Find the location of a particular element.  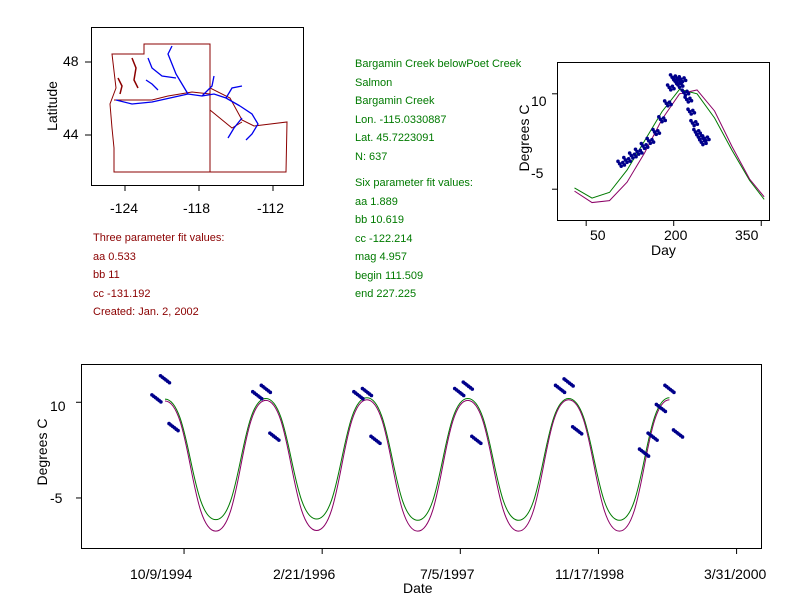

state-boundary-outline is located at coordinates (198, 108).